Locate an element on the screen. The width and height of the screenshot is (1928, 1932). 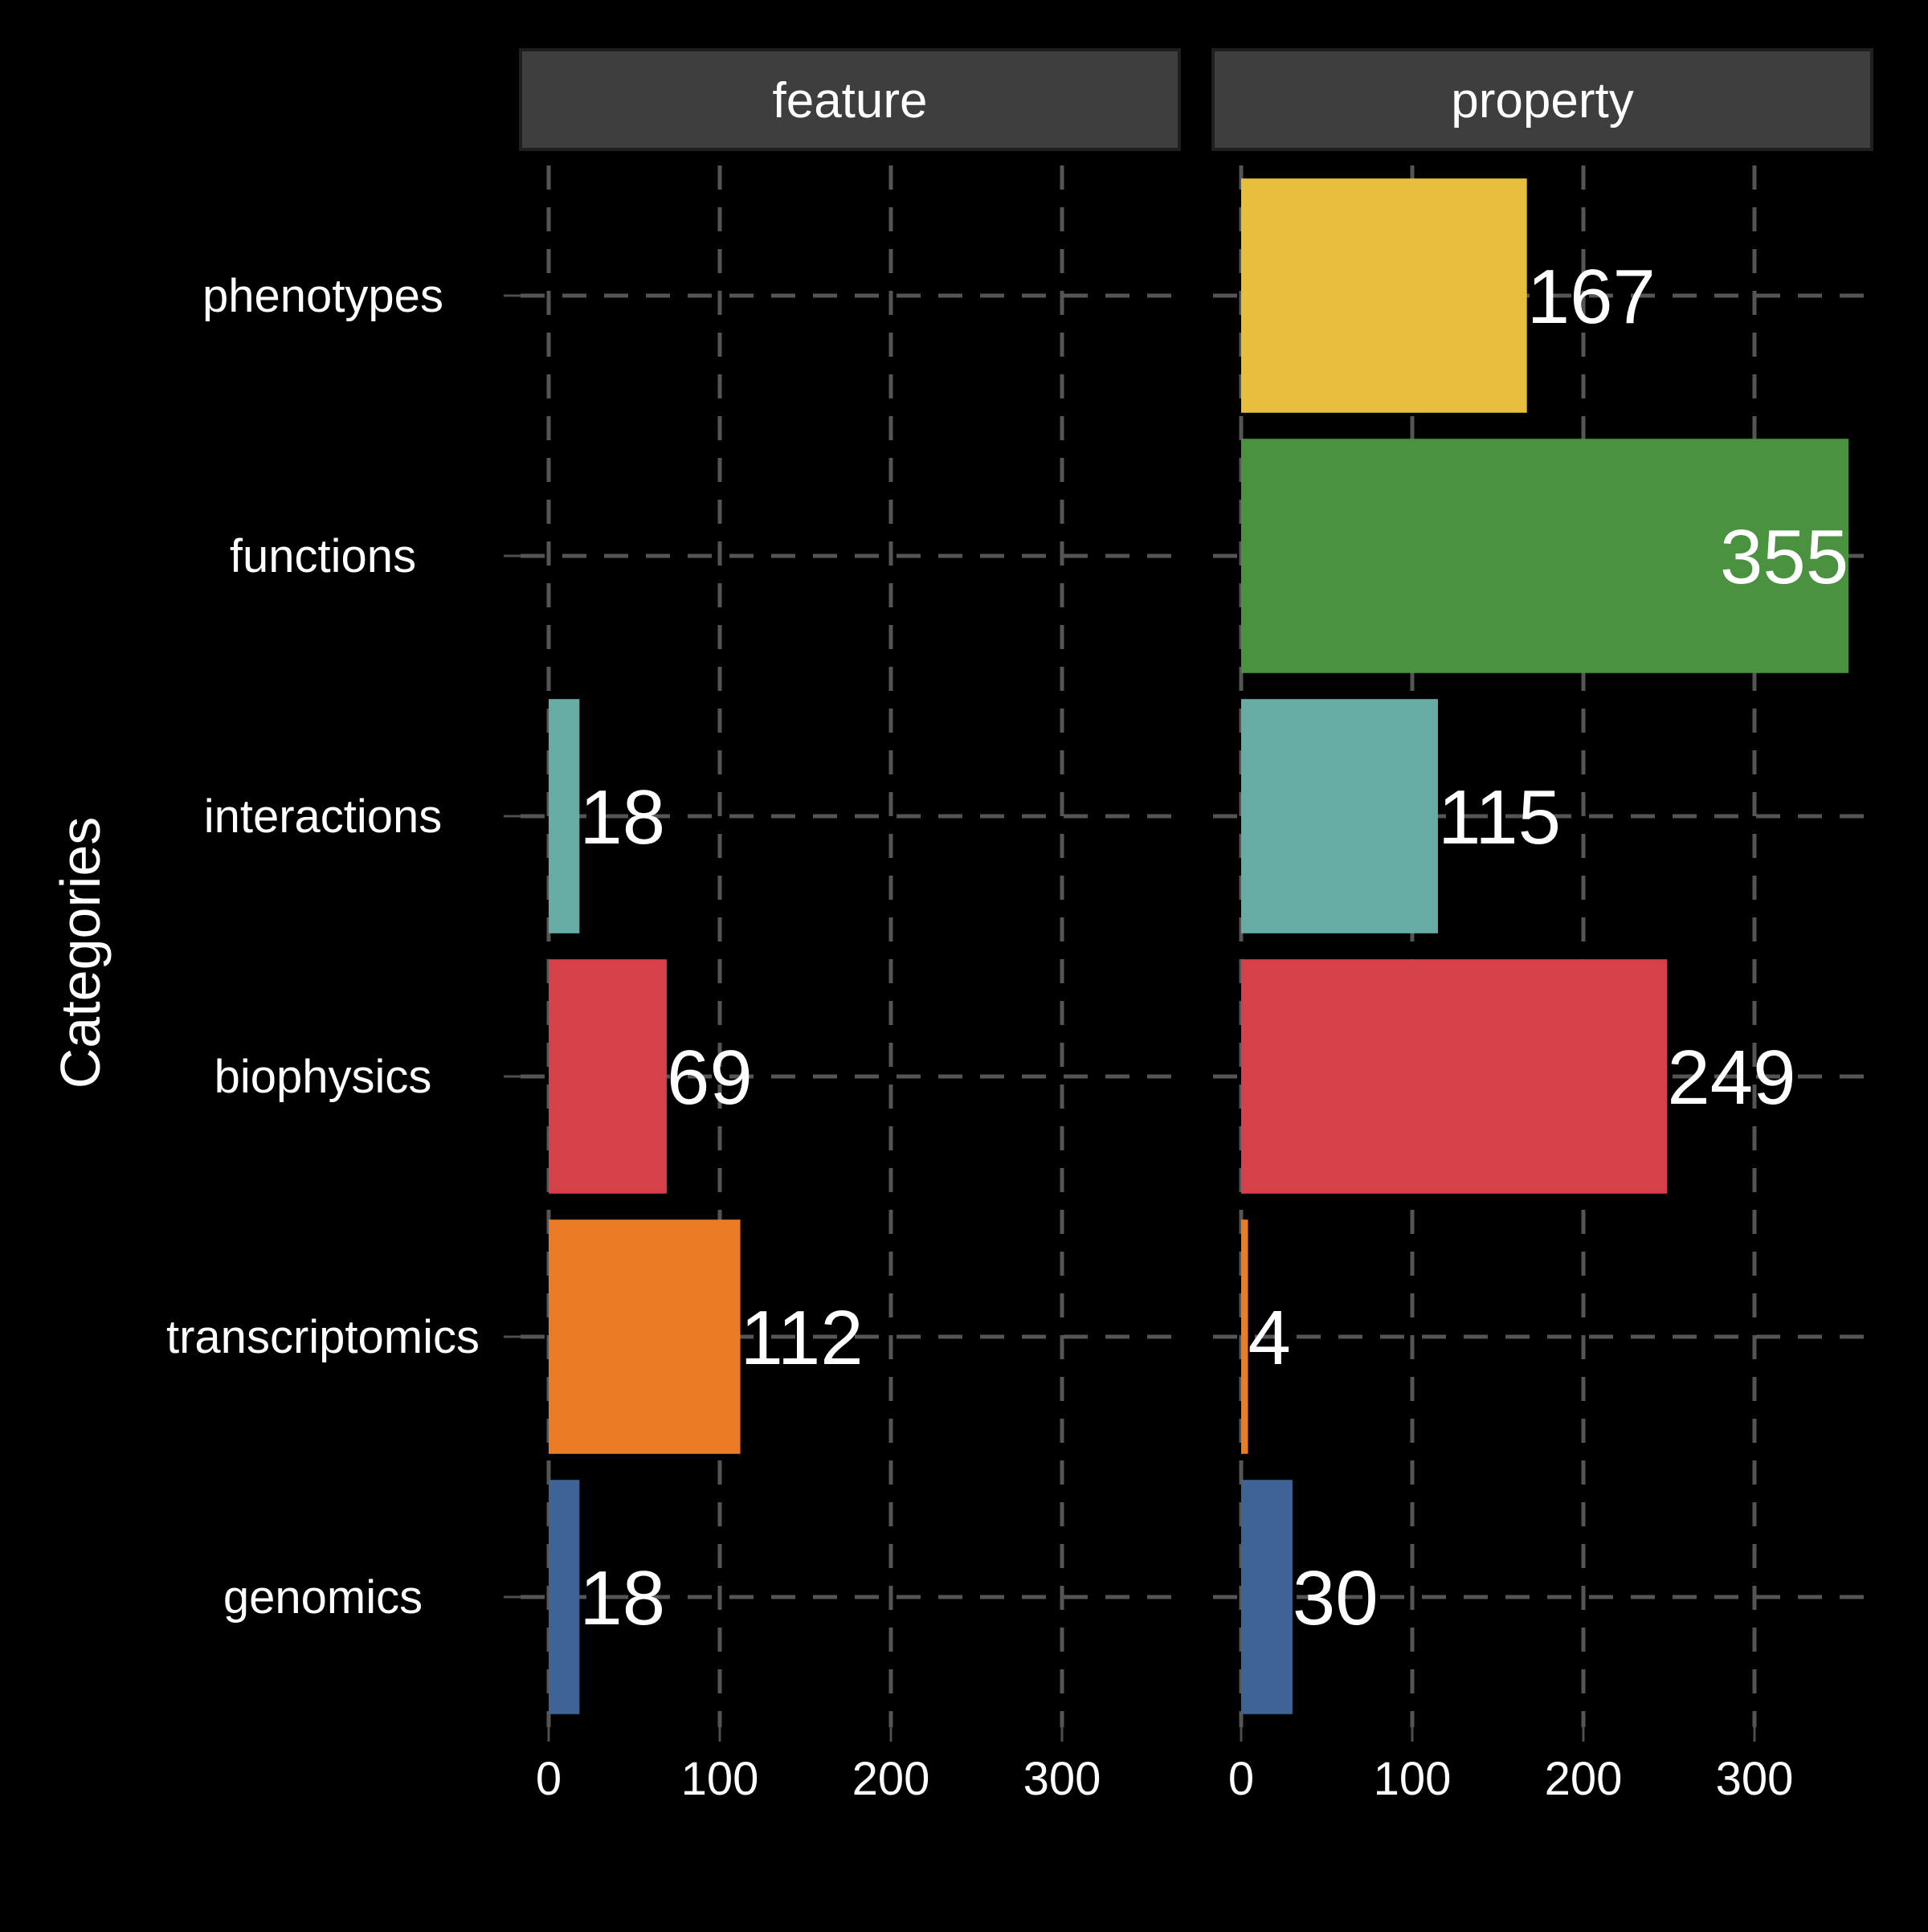
value-label-property-functions: 355 is located at coordinates (1784, 557).